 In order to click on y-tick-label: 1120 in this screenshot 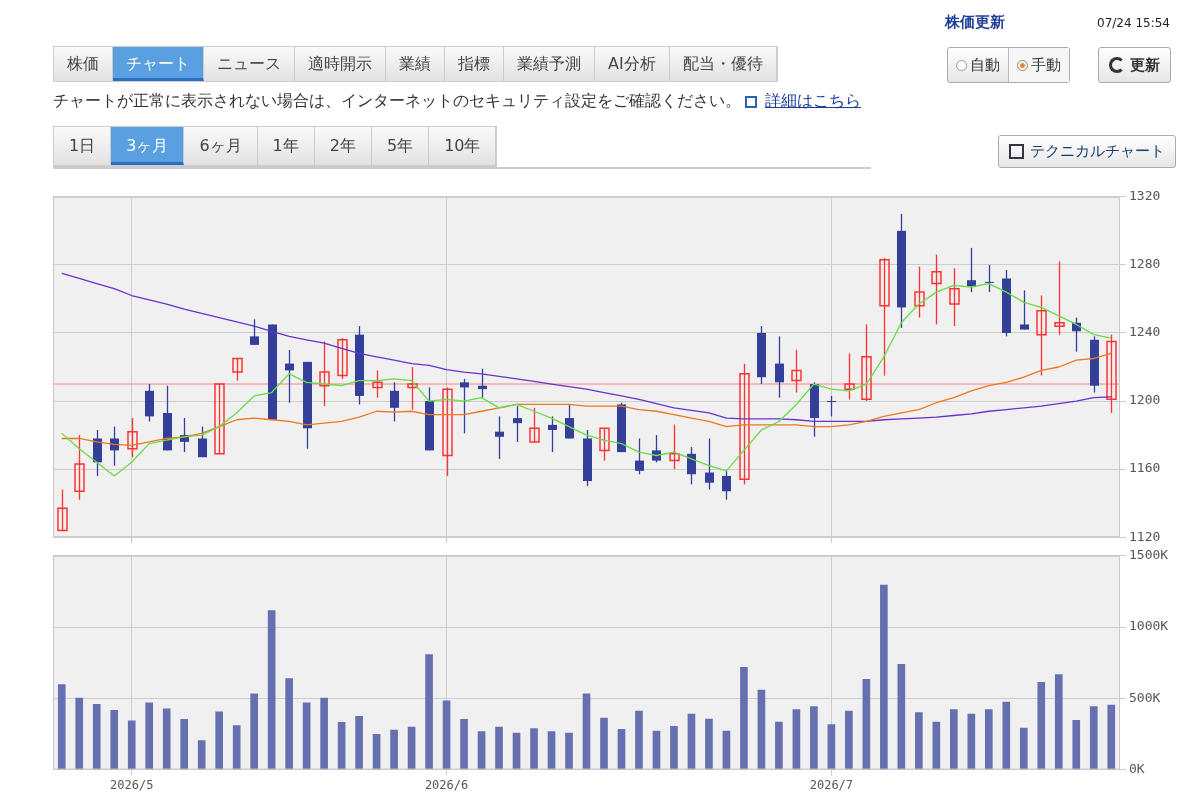, I will do `click(1145, 536)`.